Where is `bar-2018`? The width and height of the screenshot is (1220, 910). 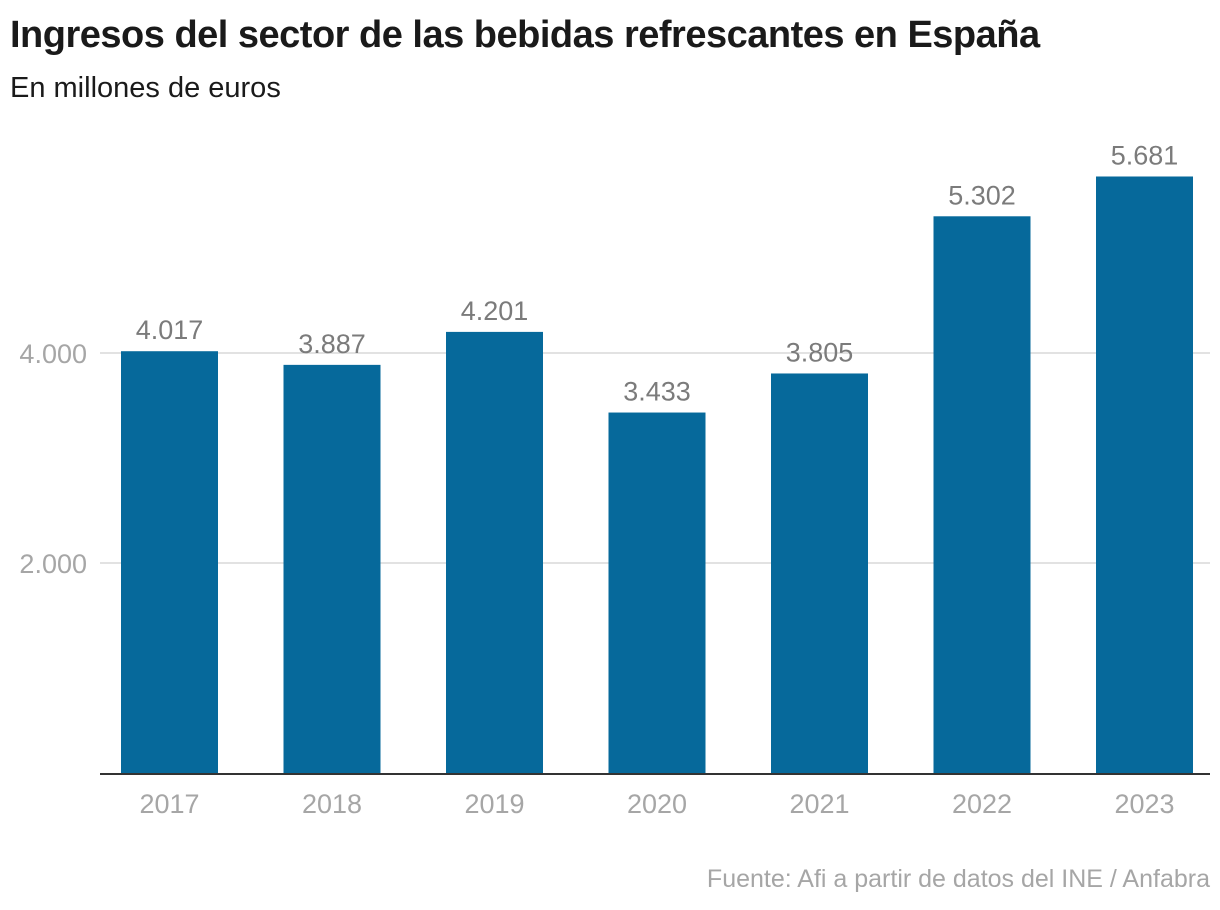 bar-2018 is located at coordinates (332, 568).